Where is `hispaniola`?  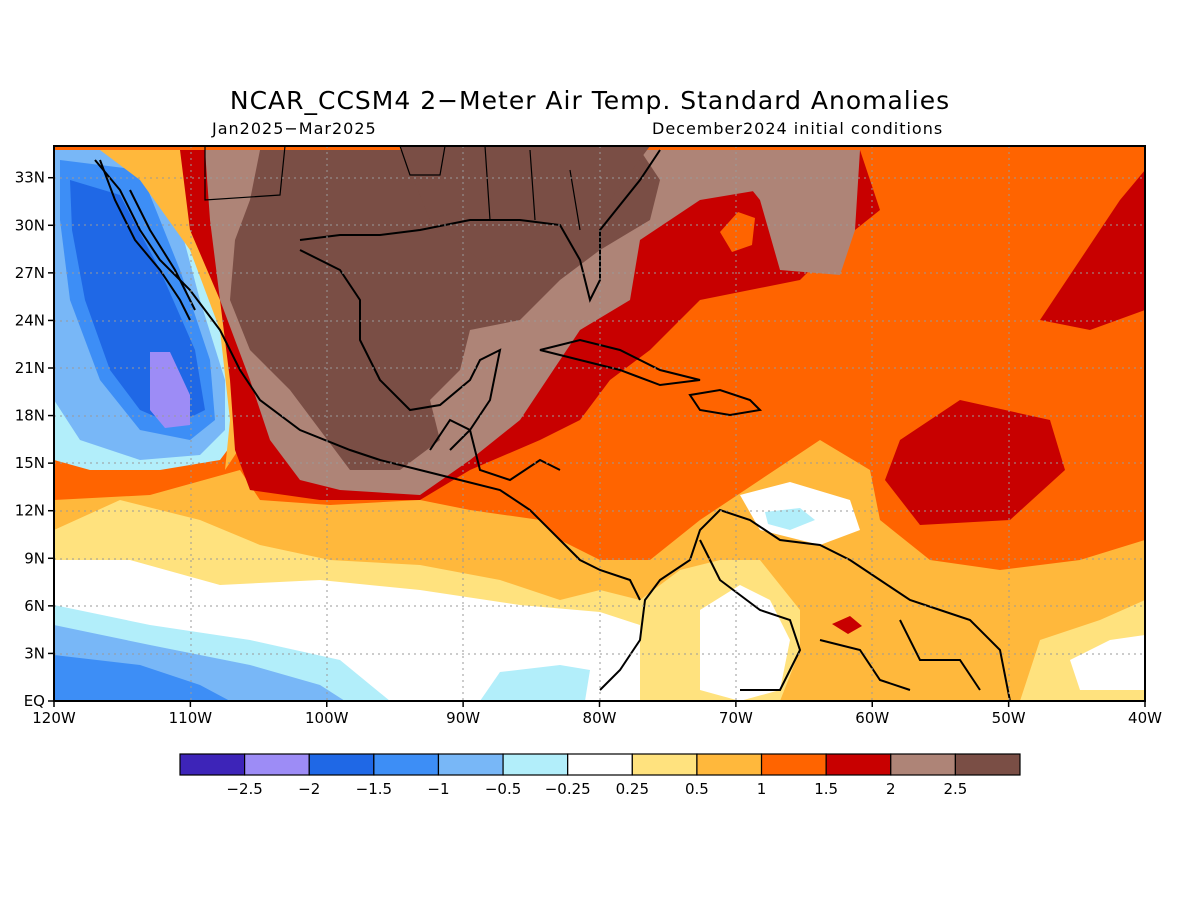 hispaniola is located at coordinates (725, 402).